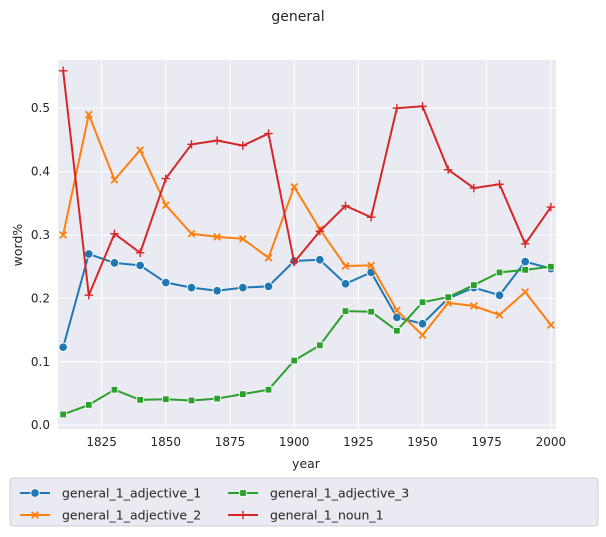 This screenshot has width=606, height=537. I want to click on legend-item: general_1_noun_1, so click(306, 515).